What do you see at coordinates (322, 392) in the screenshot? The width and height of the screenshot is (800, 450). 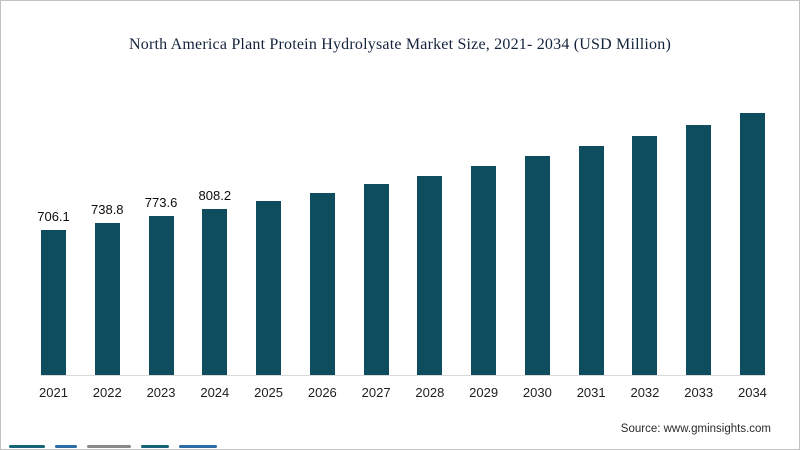 I see `x-axis-label: 2026` at bounding box center [322, 392].